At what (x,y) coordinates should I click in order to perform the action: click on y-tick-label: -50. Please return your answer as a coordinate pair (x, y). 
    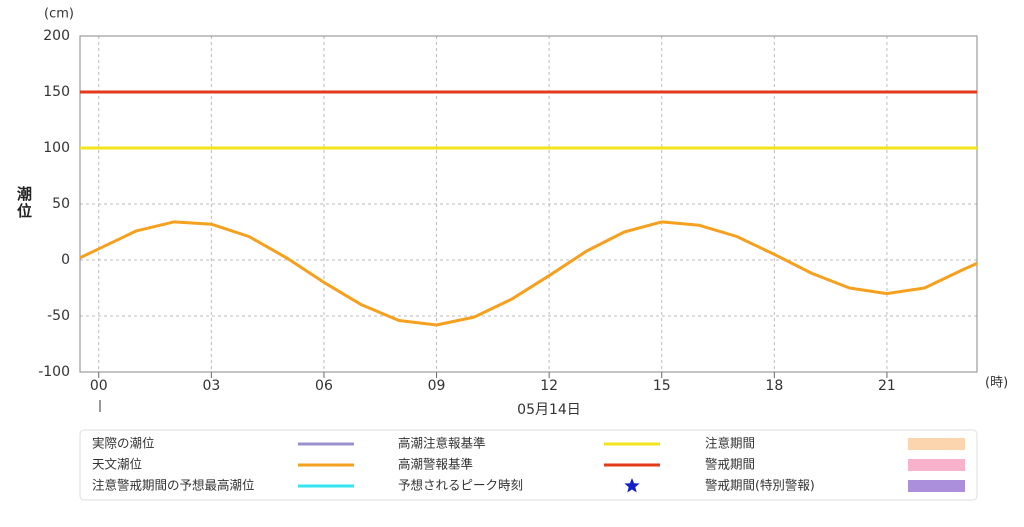
    Looking at the image, I should click on (58, 316).